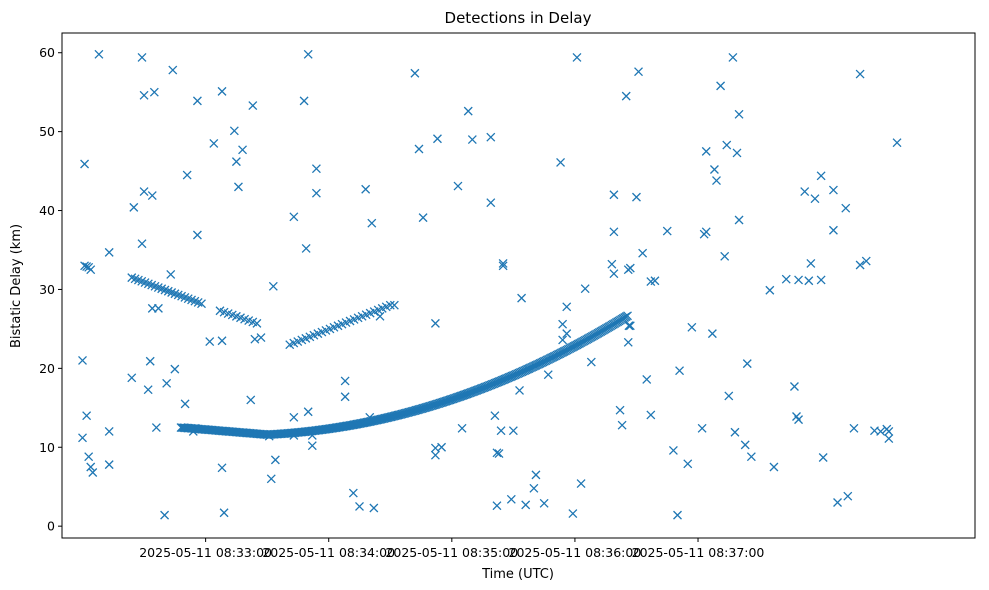 This screenshot has height=590, width=989. I want to click on y-tick-label: 10, so click(47, 447).